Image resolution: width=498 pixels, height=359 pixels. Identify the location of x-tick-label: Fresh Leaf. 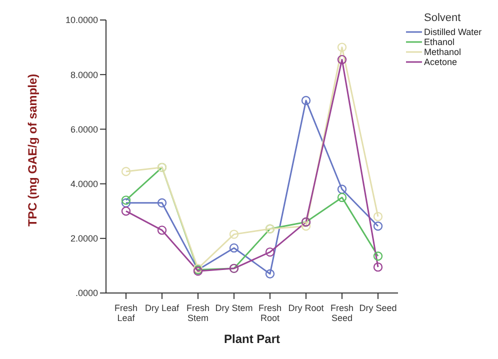
(126, 313).